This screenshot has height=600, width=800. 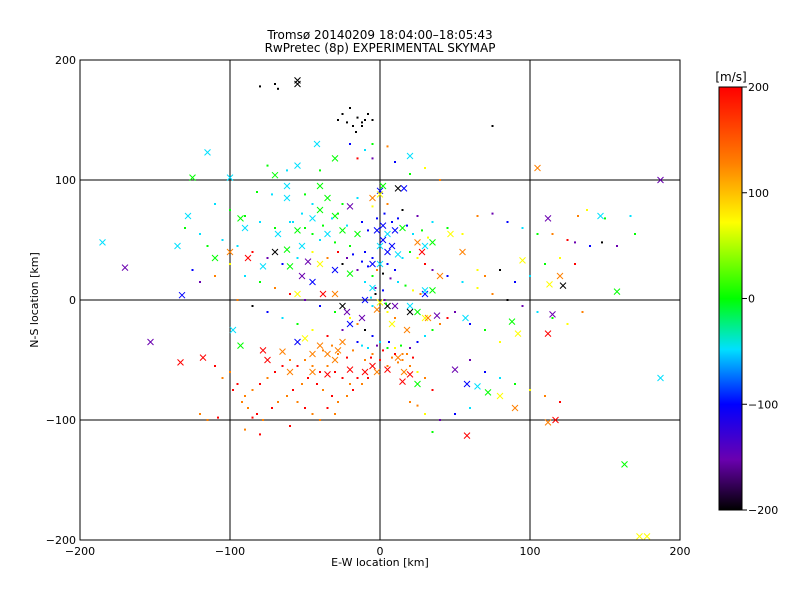 I want to click on y-tick-label: 200, so click(x=65, y=60).